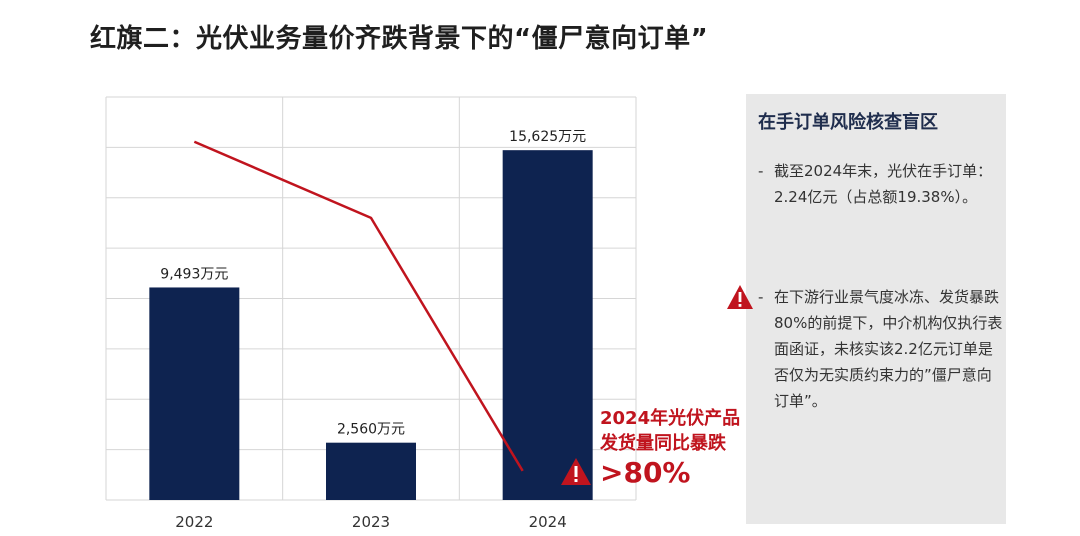  Describe the element at coordinates (670, 418) in the screenshot. I see `annotation-line-1: 2024年光伏产品` at that location.